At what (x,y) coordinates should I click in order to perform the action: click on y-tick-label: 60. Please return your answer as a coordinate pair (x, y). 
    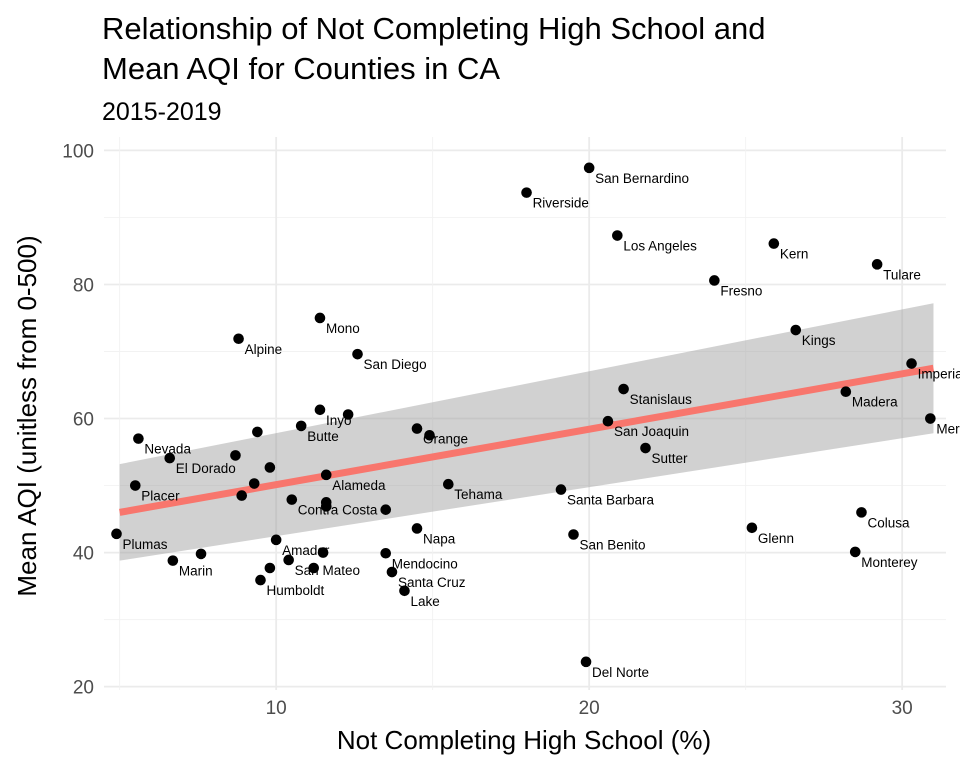
    Looking at the image, I should click on (83, 420).